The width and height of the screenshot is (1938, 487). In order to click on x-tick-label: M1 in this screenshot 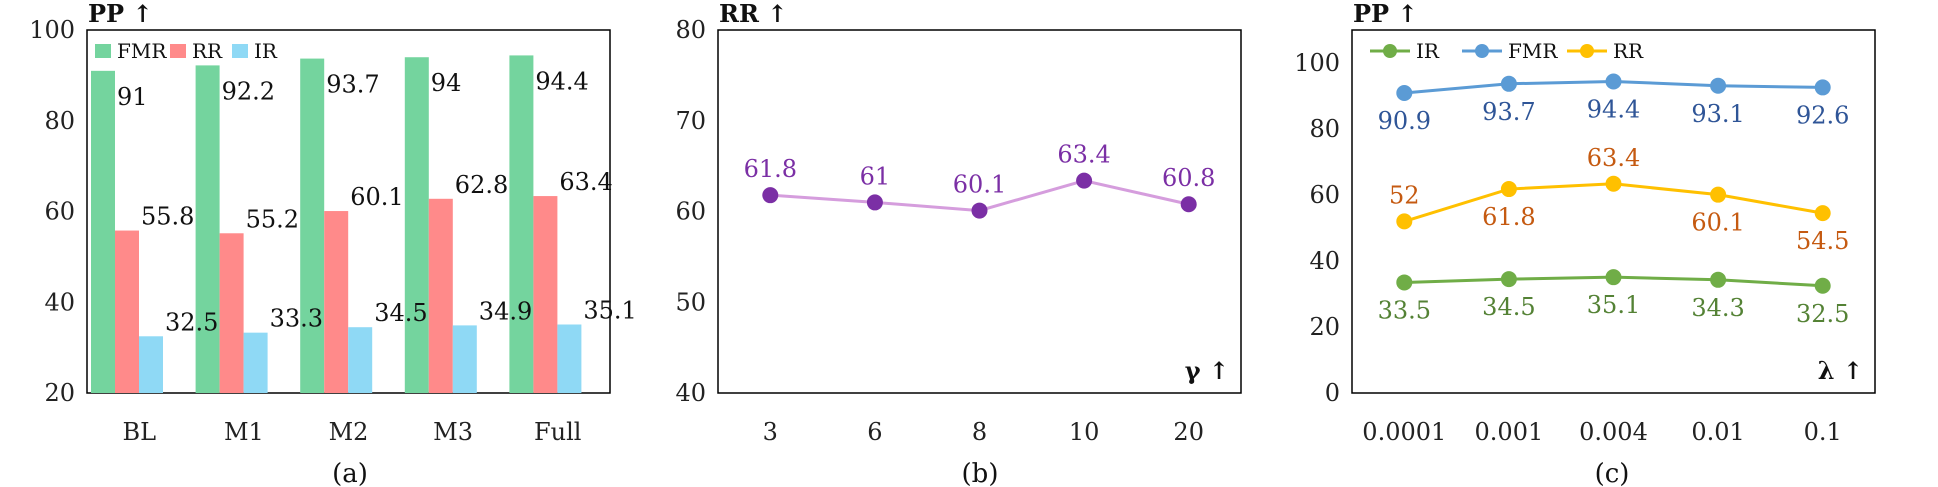, I will do `click(244, 432)`.